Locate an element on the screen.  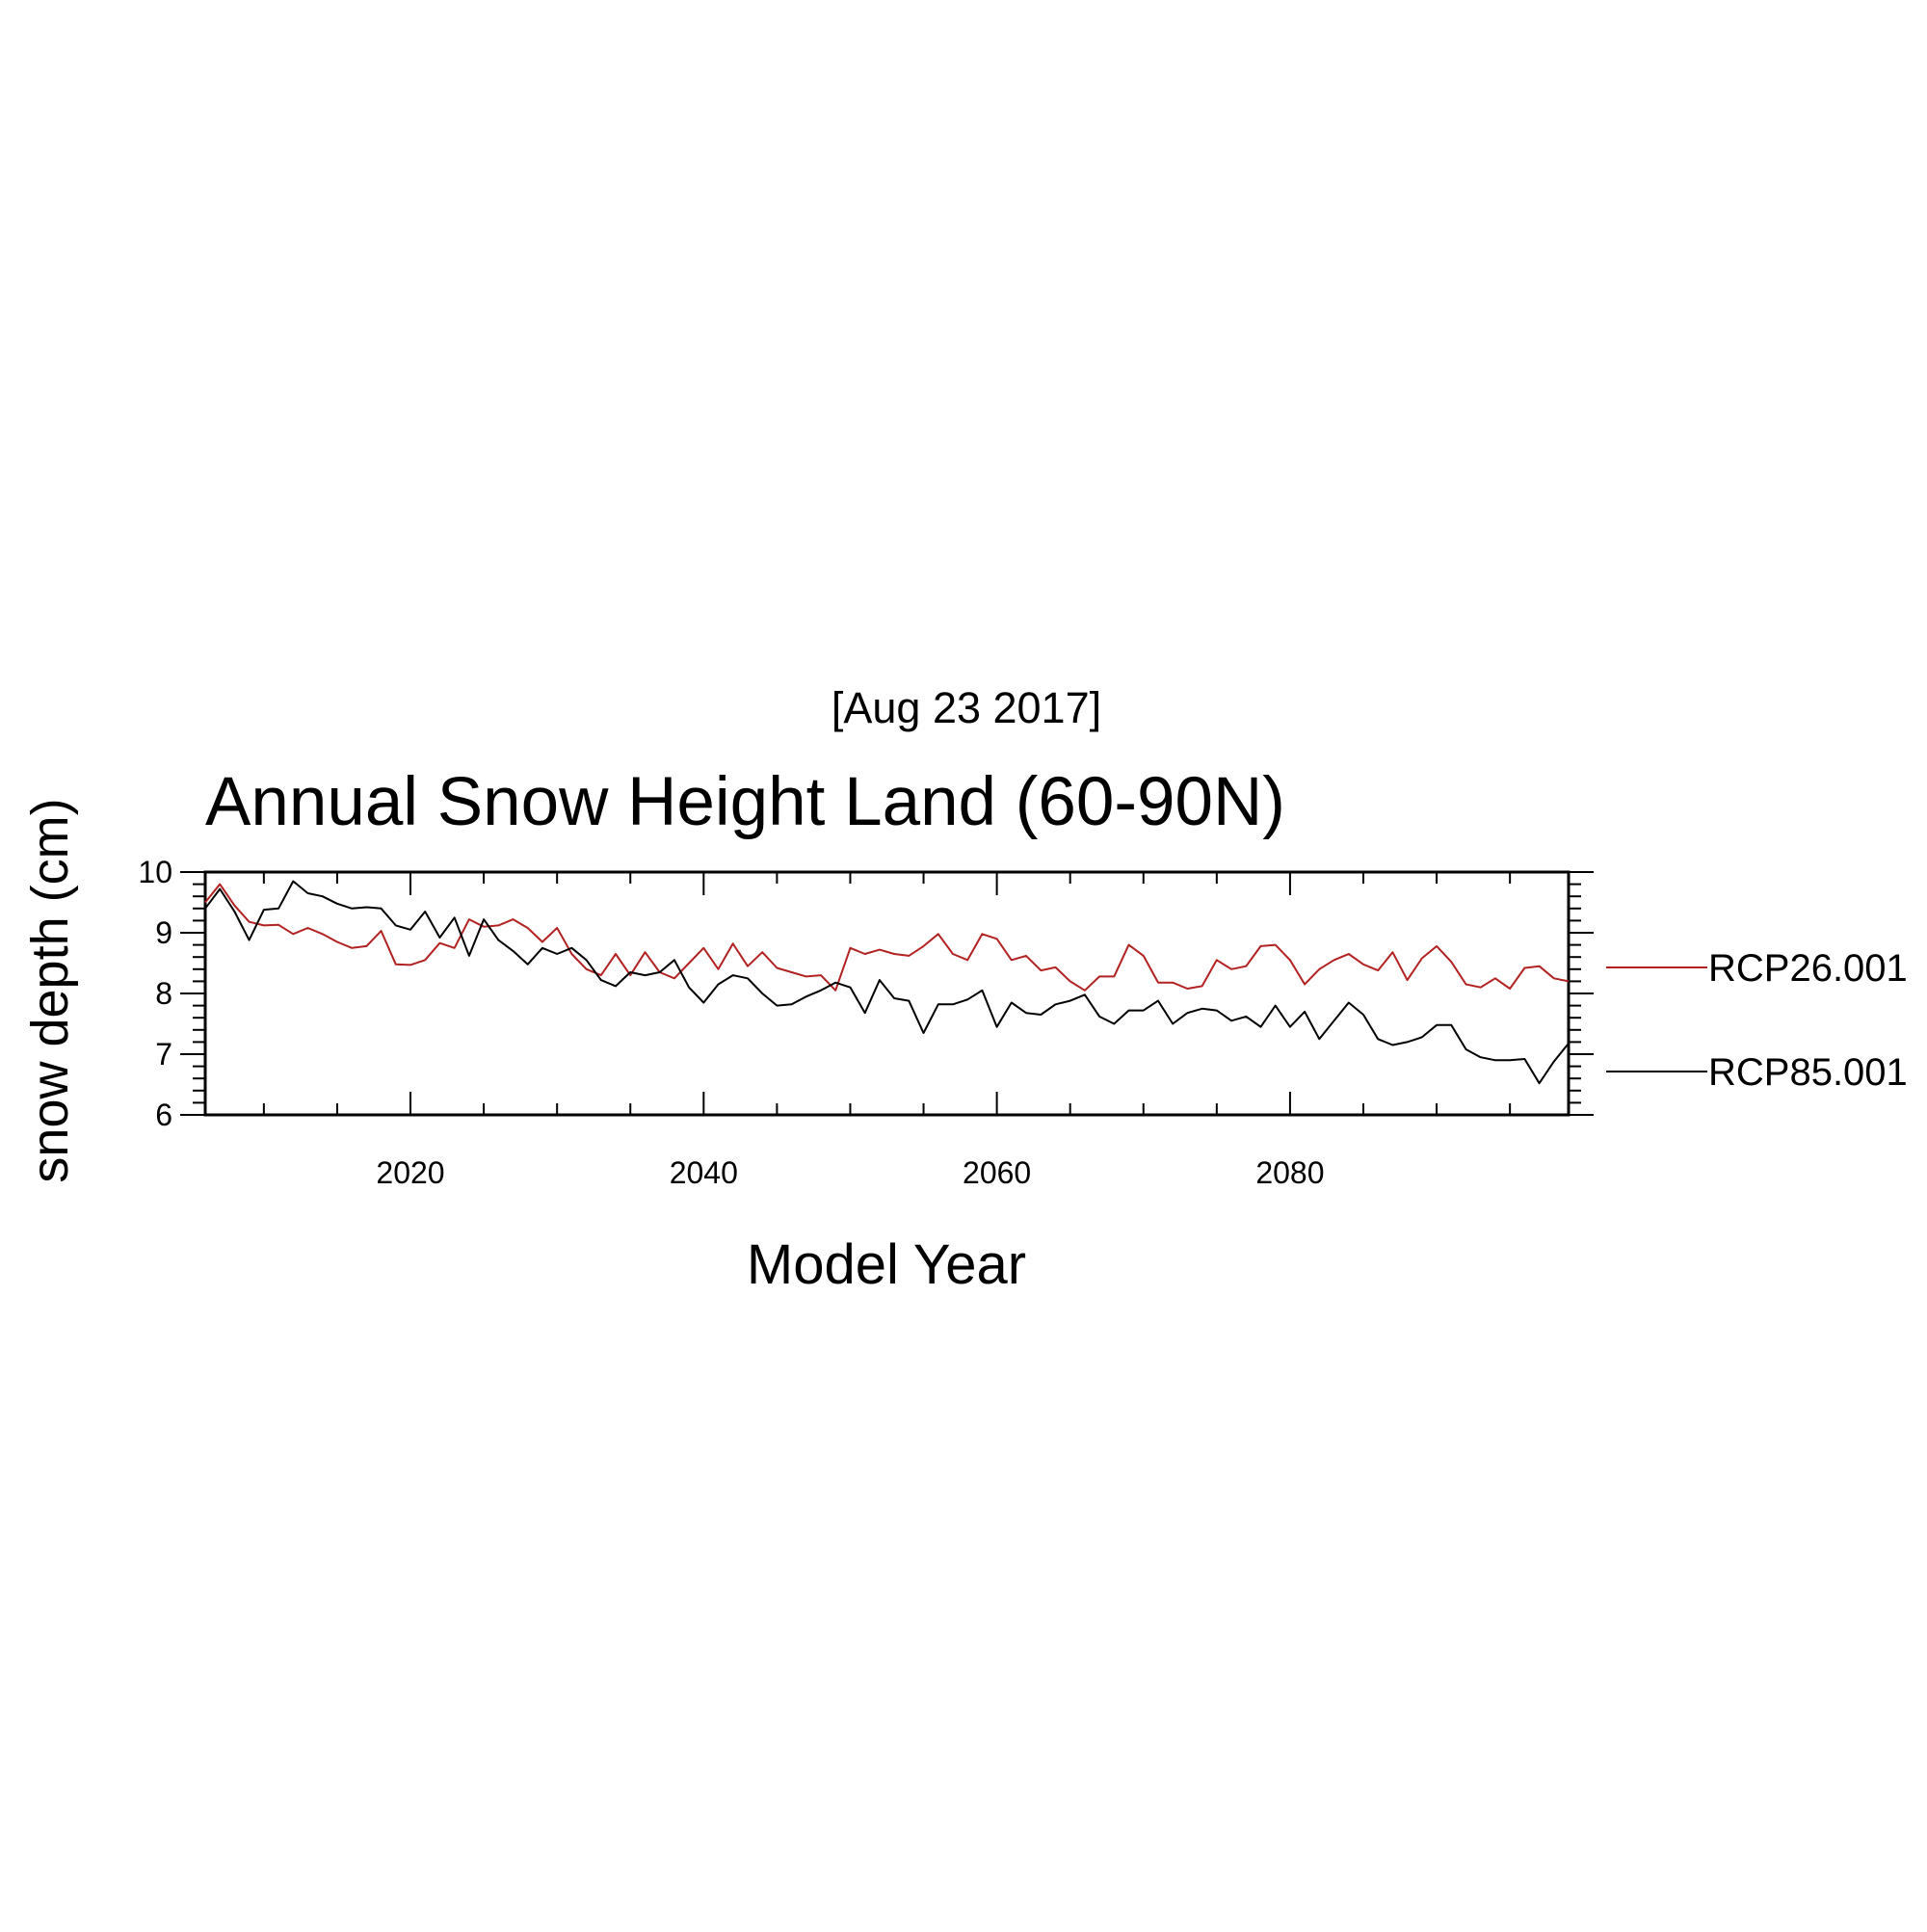
legend-label: RCP26.001 is located at coordinates (1808, 968).